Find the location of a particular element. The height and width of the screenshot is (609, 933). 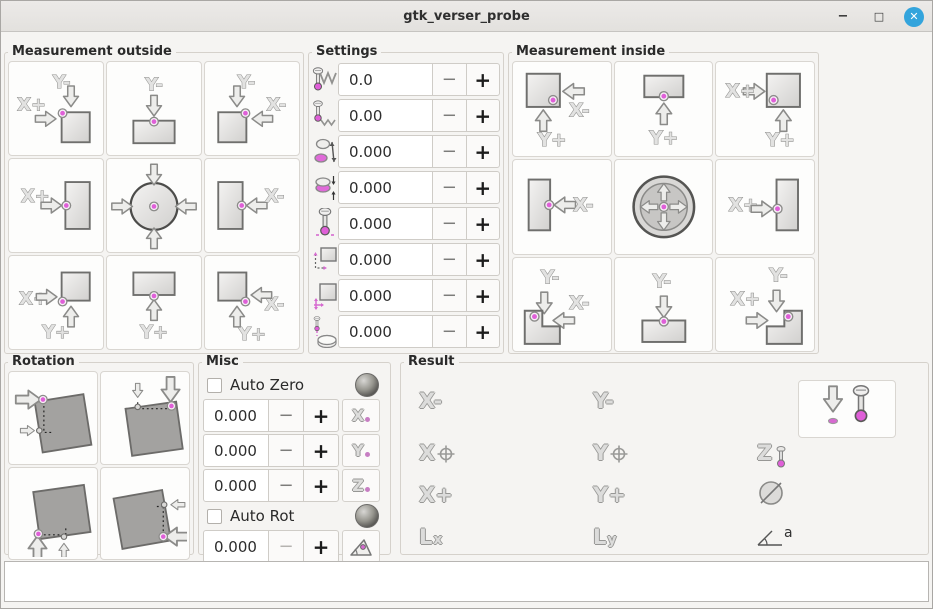

probe-z-down-button is located at coordinates (847, 409).